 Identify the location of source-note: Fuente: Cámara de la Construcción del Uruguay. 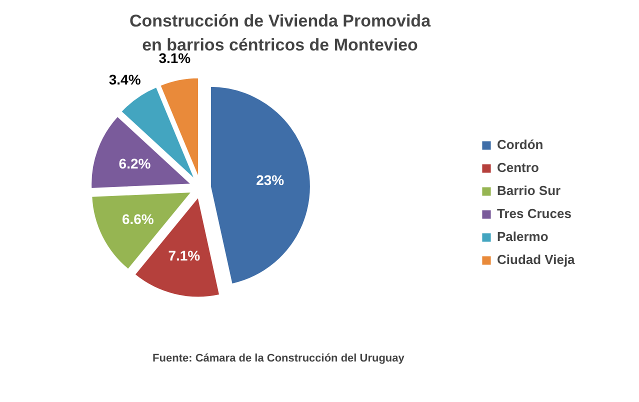
(279, 358).